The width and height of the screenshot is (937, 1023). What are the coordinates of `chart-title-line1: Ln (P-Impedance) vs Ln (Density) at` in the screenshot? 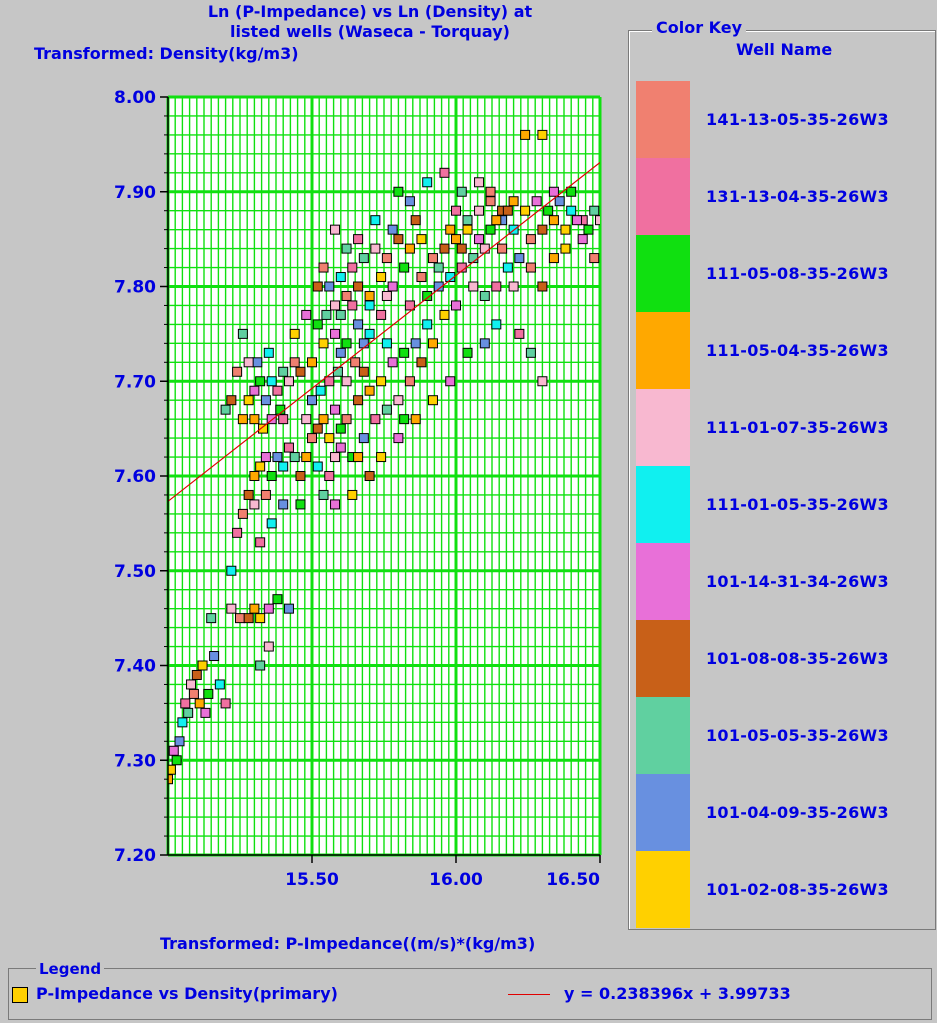 It's located at (370, 11).